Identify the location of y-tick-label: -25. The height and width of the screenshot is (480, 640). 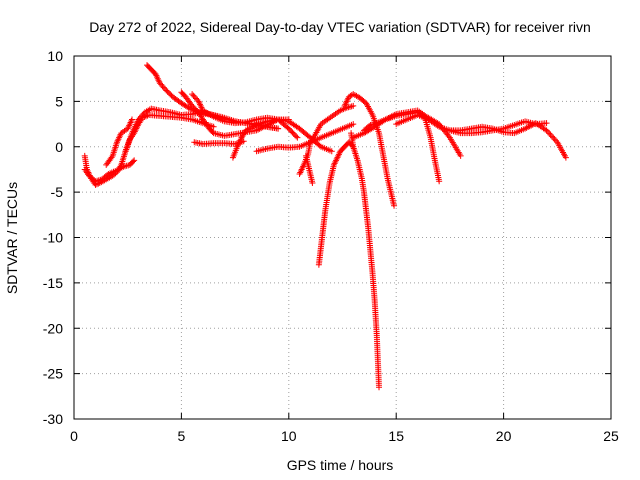
(53, 374).